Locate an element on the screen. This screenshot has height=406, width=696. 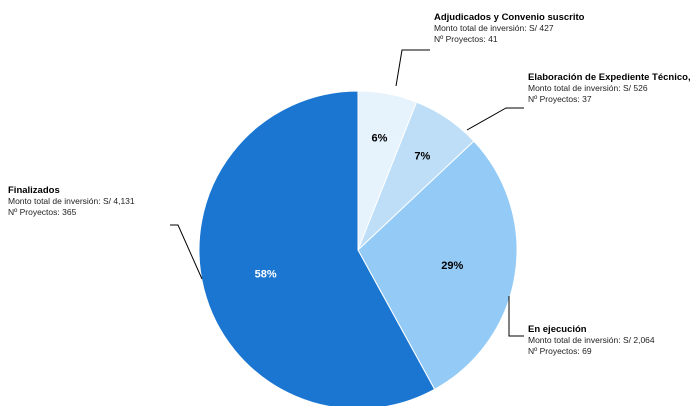
callout-monto: Monto total de inversión: S/ 427 is located at coordinates (494, 28).